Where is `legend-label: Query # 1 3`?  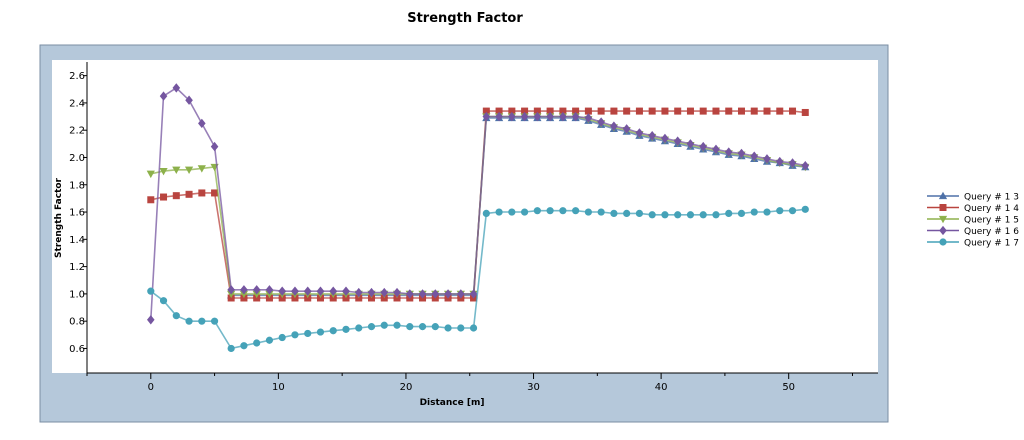 legend-label: Query # 1 3 is located at coordinates (991, 198).